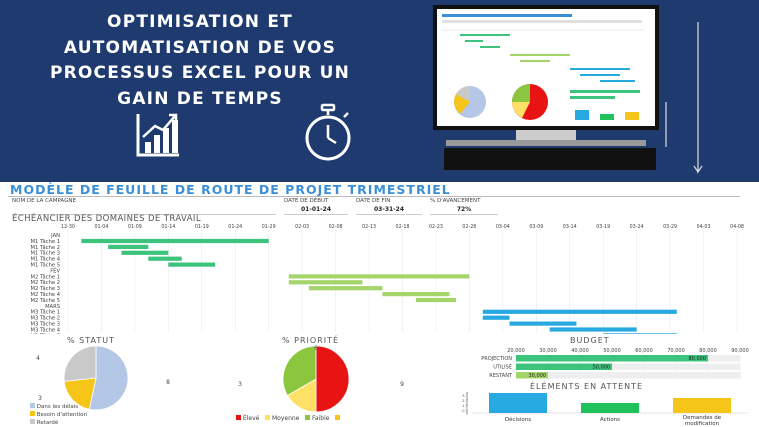 The image size is (759, 427). What do you see at coordinates (612, 351) in the screenshot?
I see `x-tick-label: 50,000` at bounding box center [612, 351].